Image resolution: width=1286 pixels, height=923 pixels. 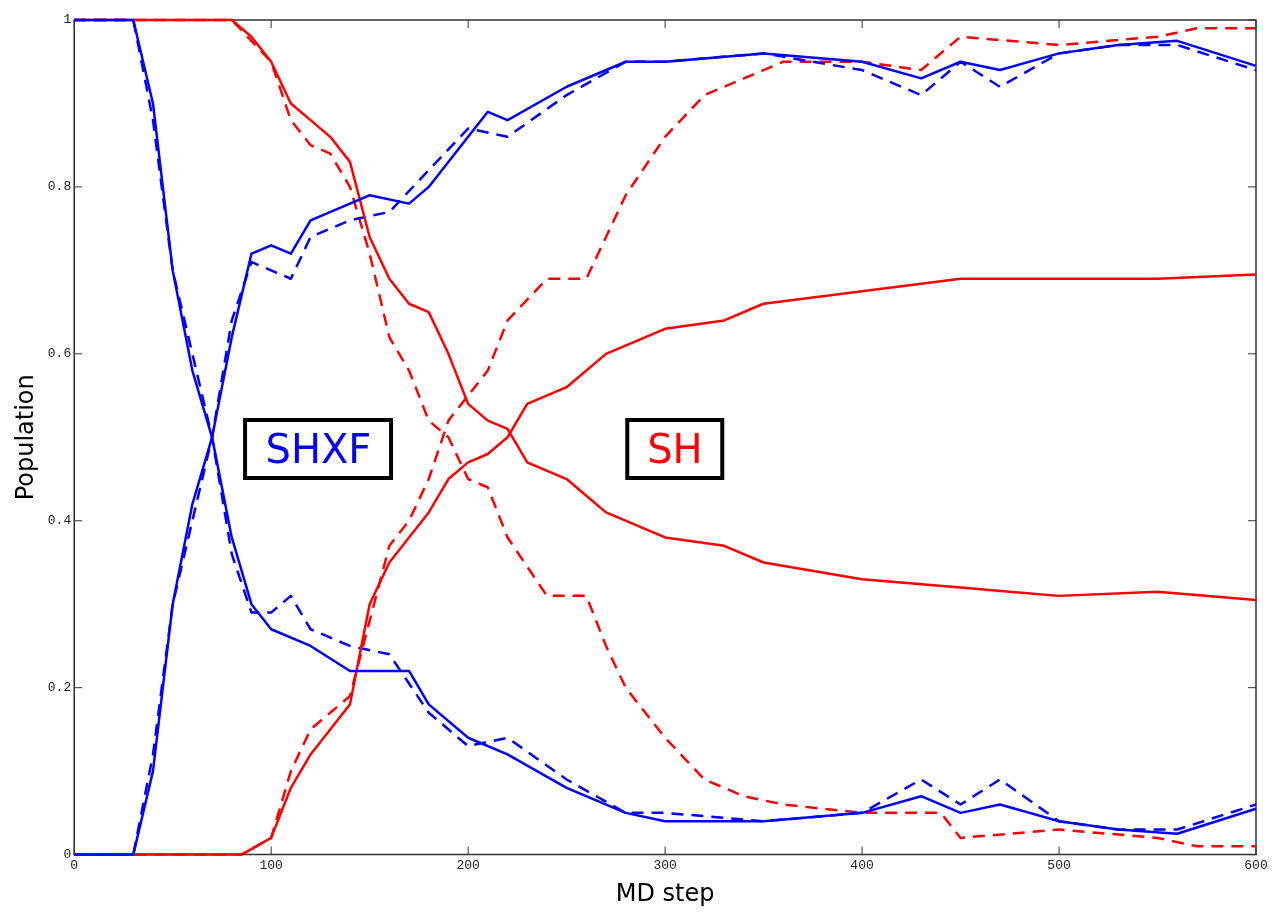 What do you see at coordinates (665, 892) in the screenshot?
I see `x-axis-title: MD step` at bounding box center [665, 892].